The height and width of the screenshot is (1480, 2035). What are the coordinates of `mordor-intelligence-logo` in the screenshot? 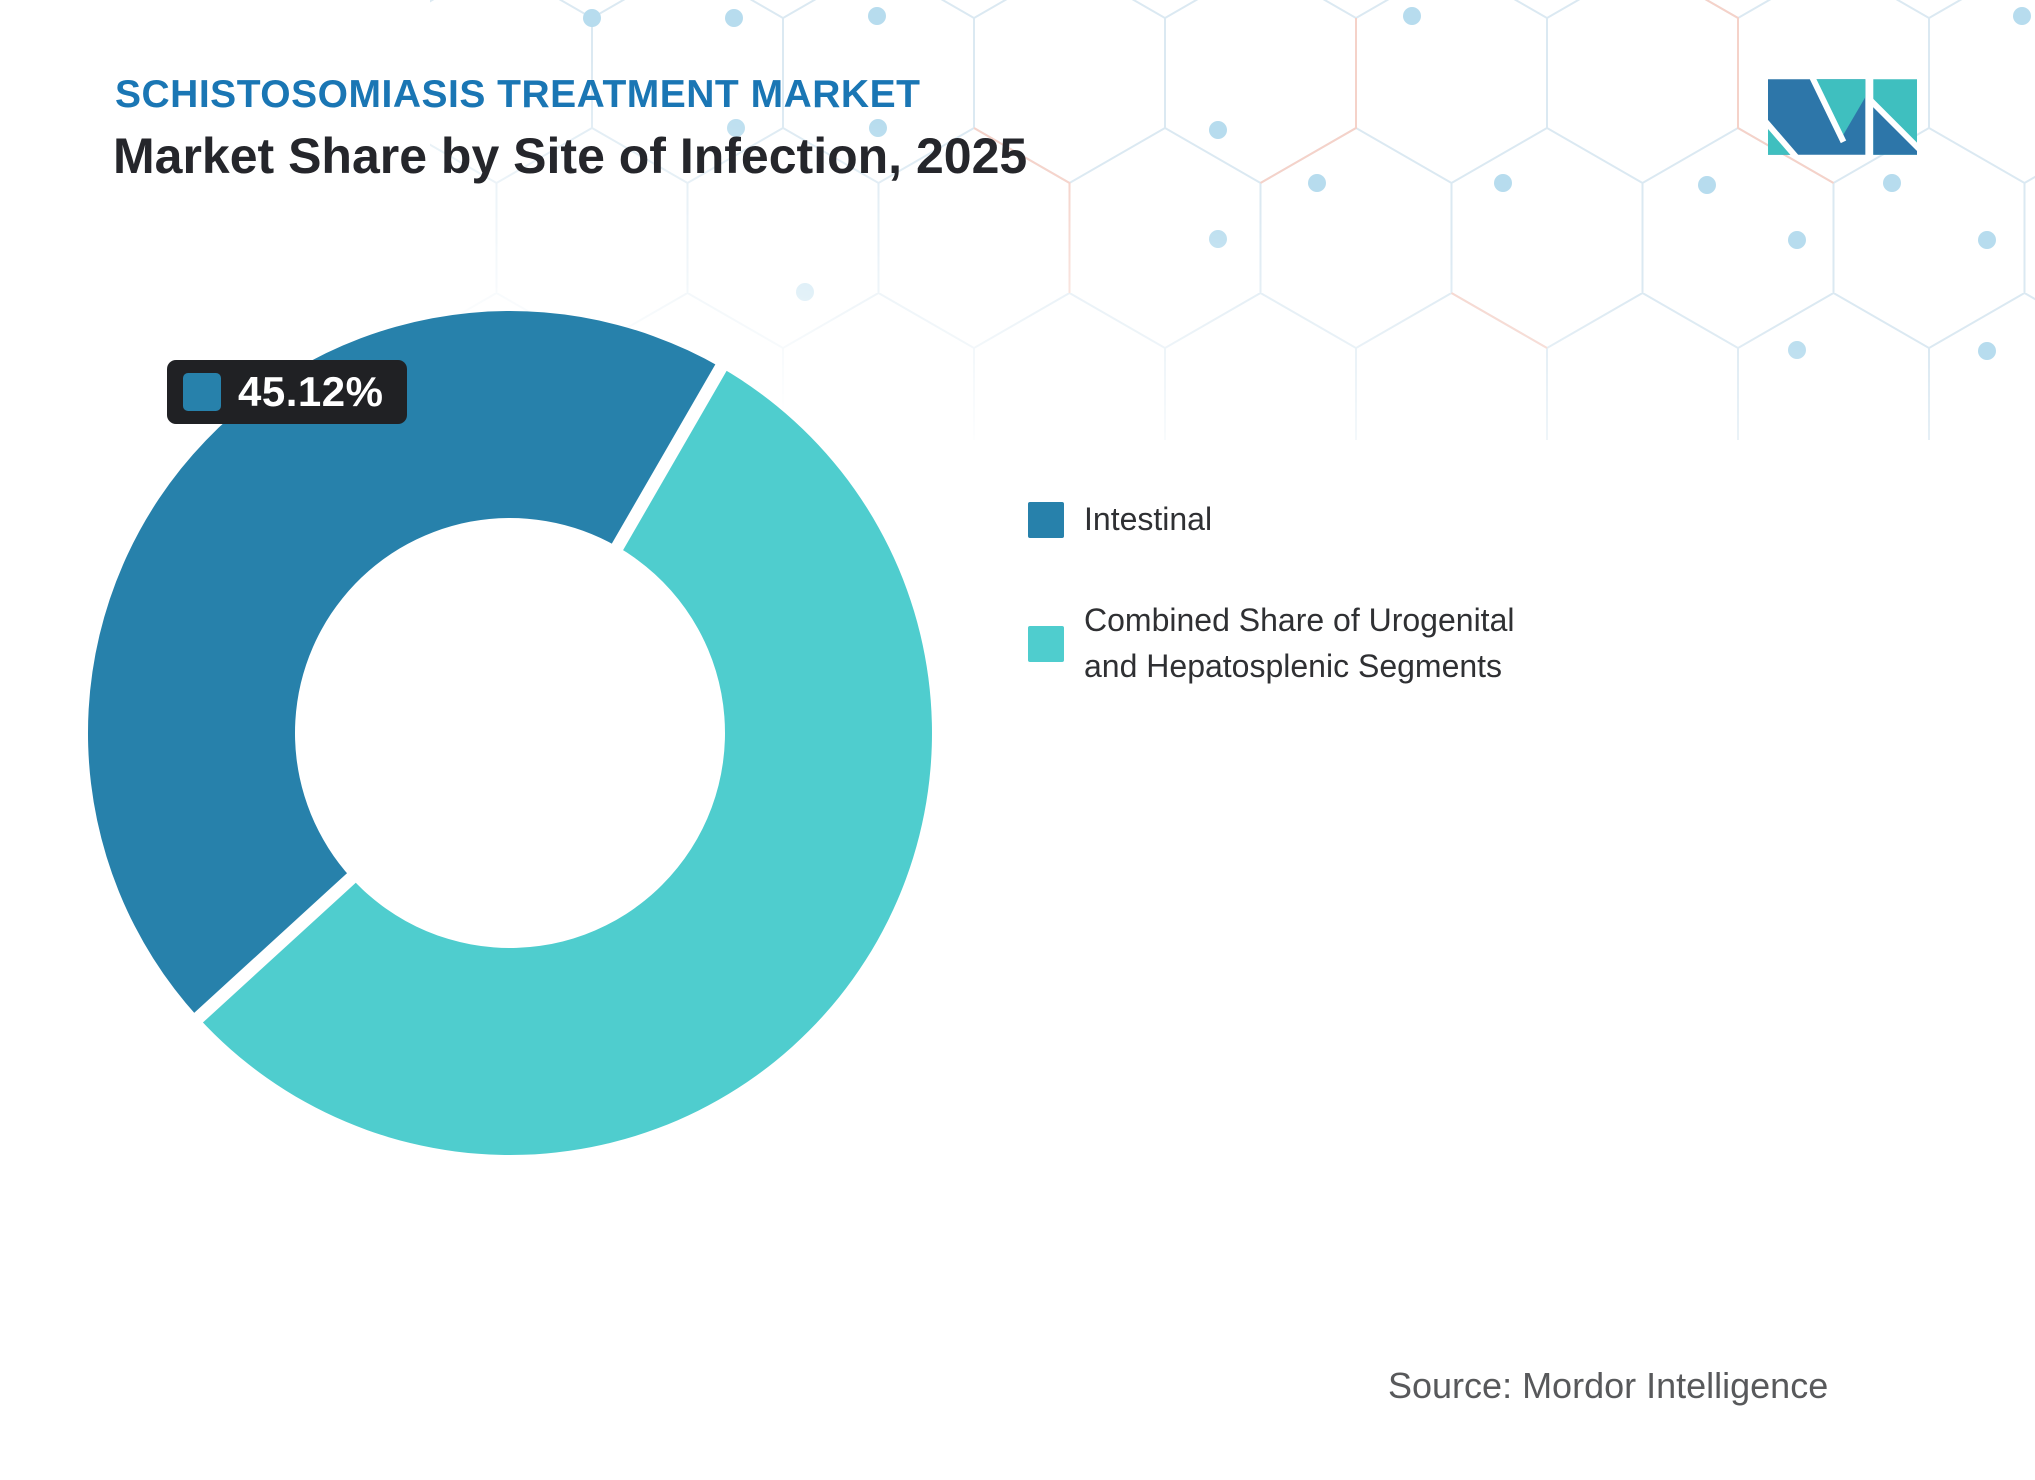 It's located at (1842, 117).